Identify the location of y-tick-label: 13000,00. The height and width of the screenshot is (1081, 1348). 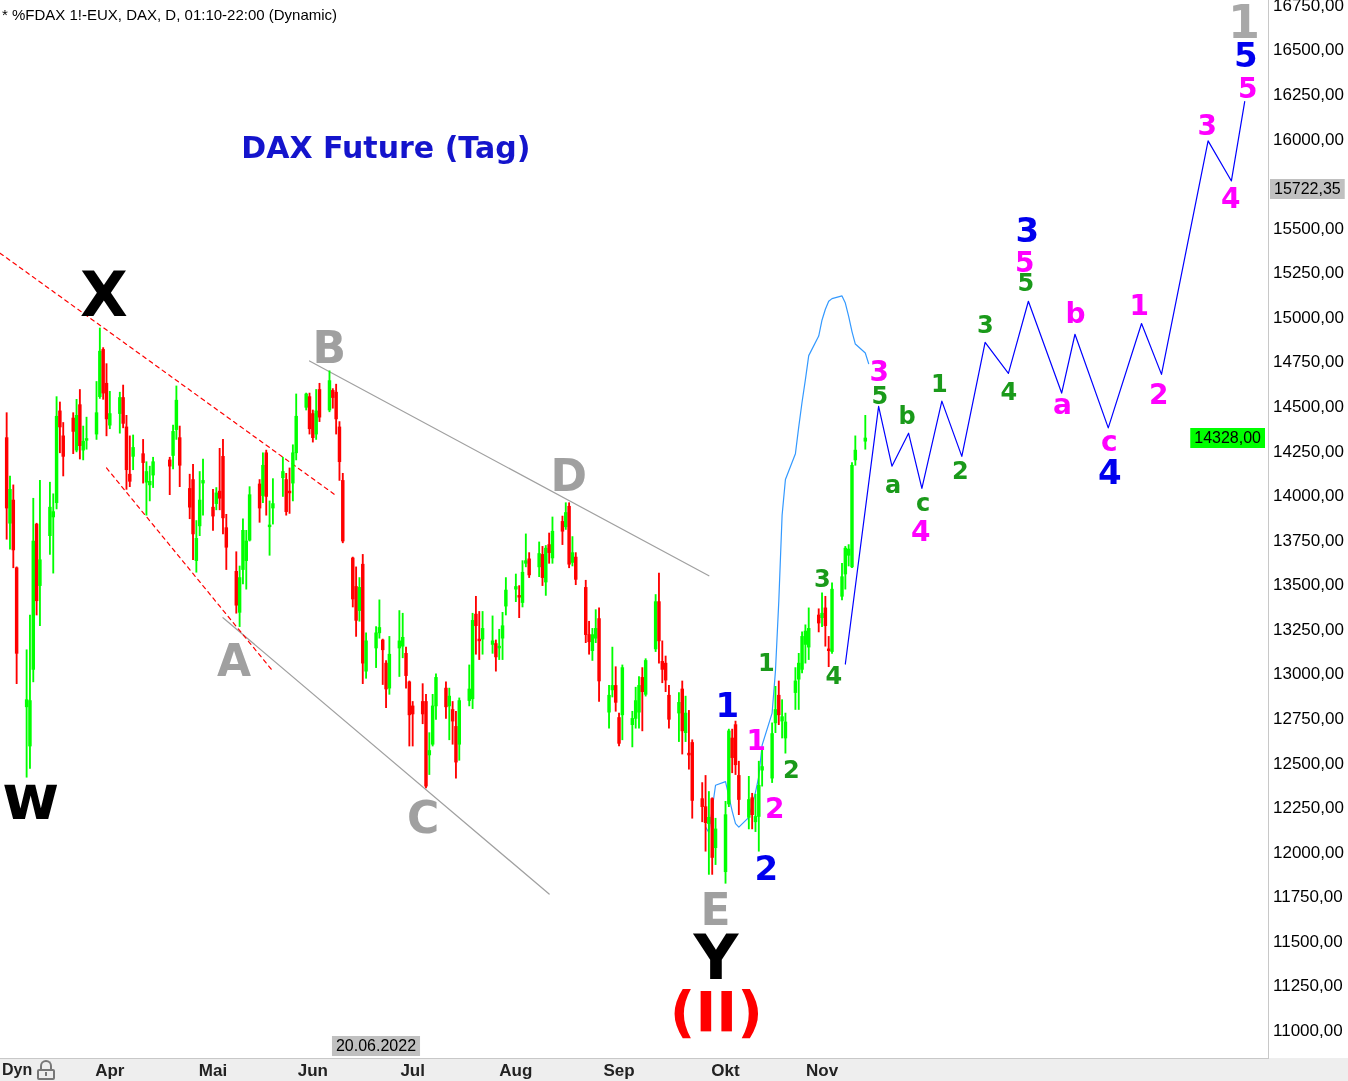
(1308, 674).